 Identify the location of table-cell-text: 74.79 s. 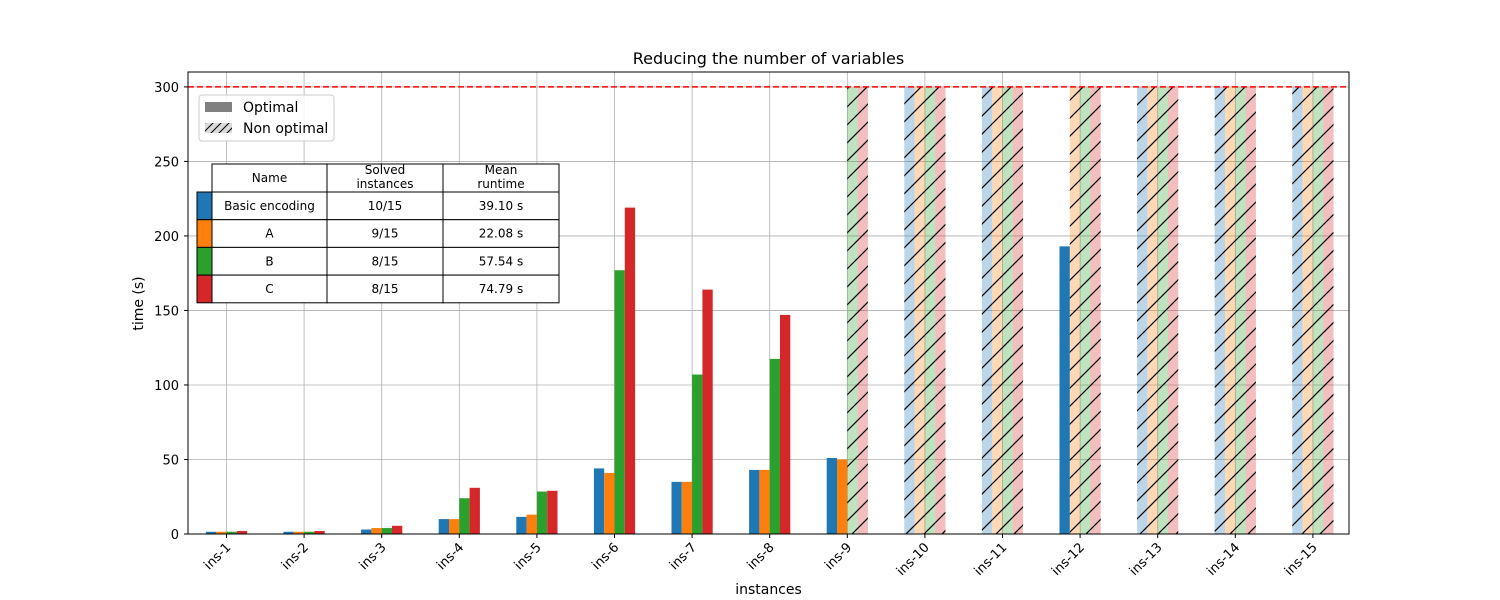
(501, 289).